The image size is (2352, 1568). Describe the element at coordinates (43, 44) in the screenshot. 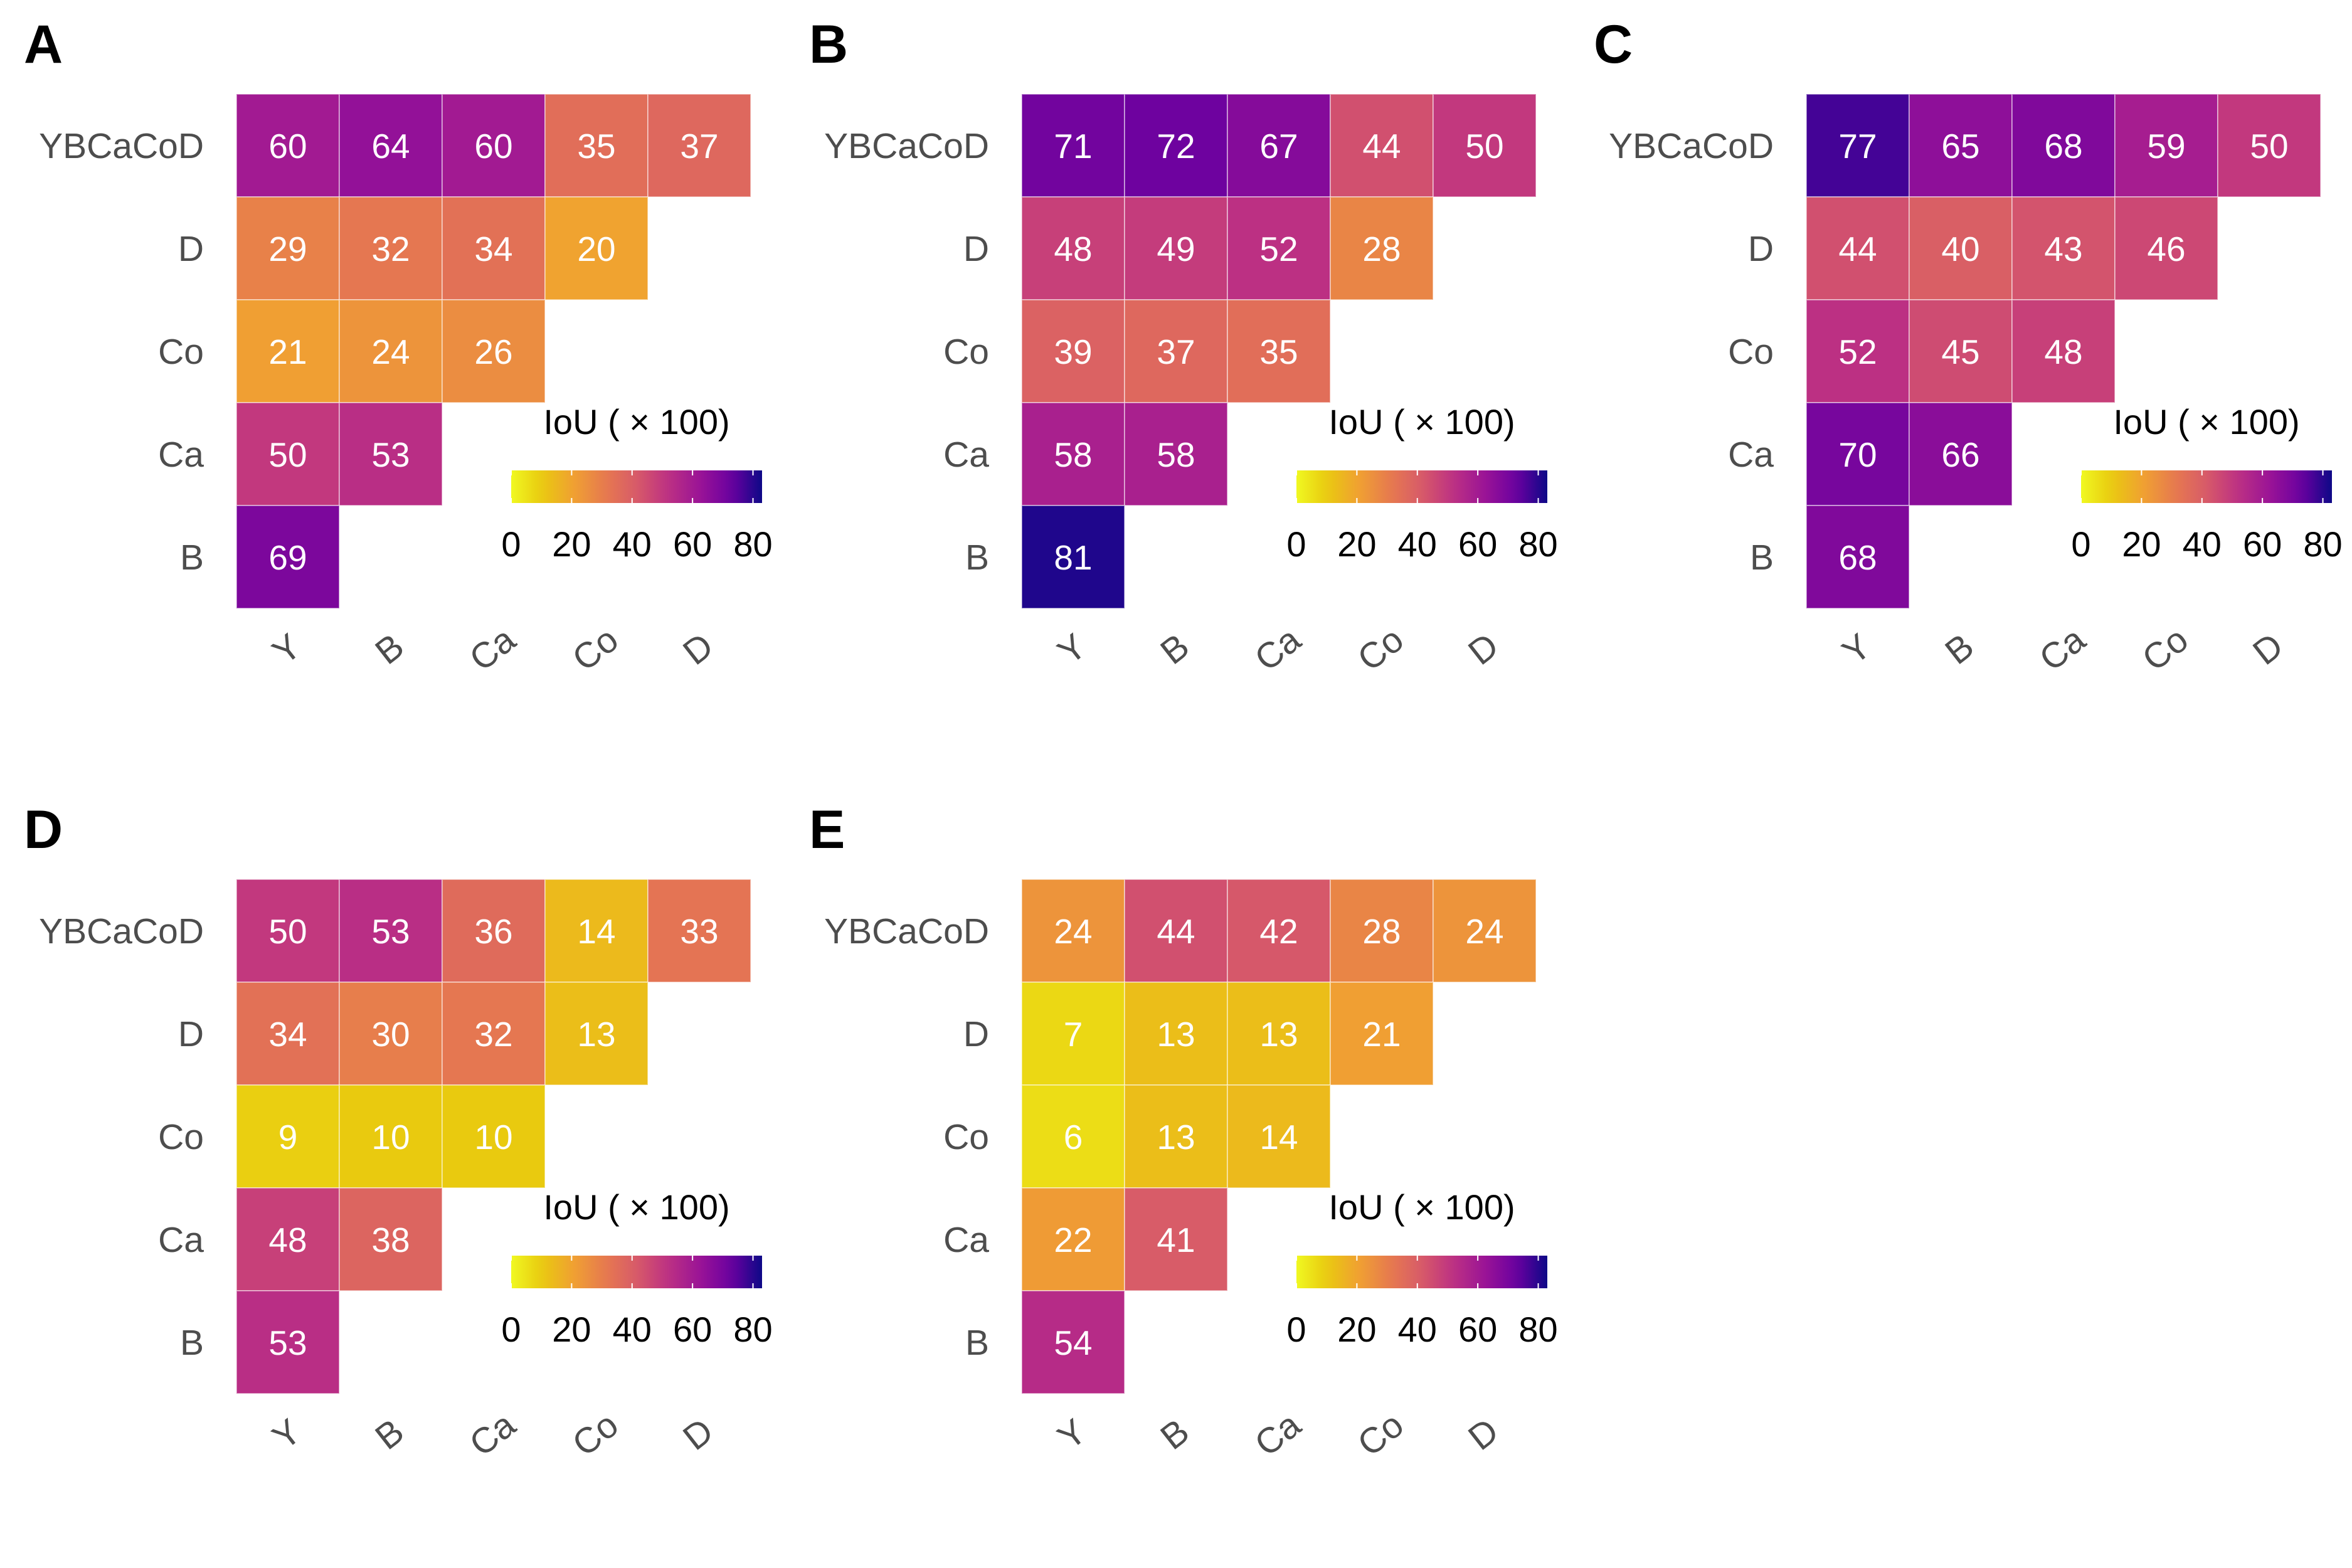

I see `panel-letter: A` at that location.